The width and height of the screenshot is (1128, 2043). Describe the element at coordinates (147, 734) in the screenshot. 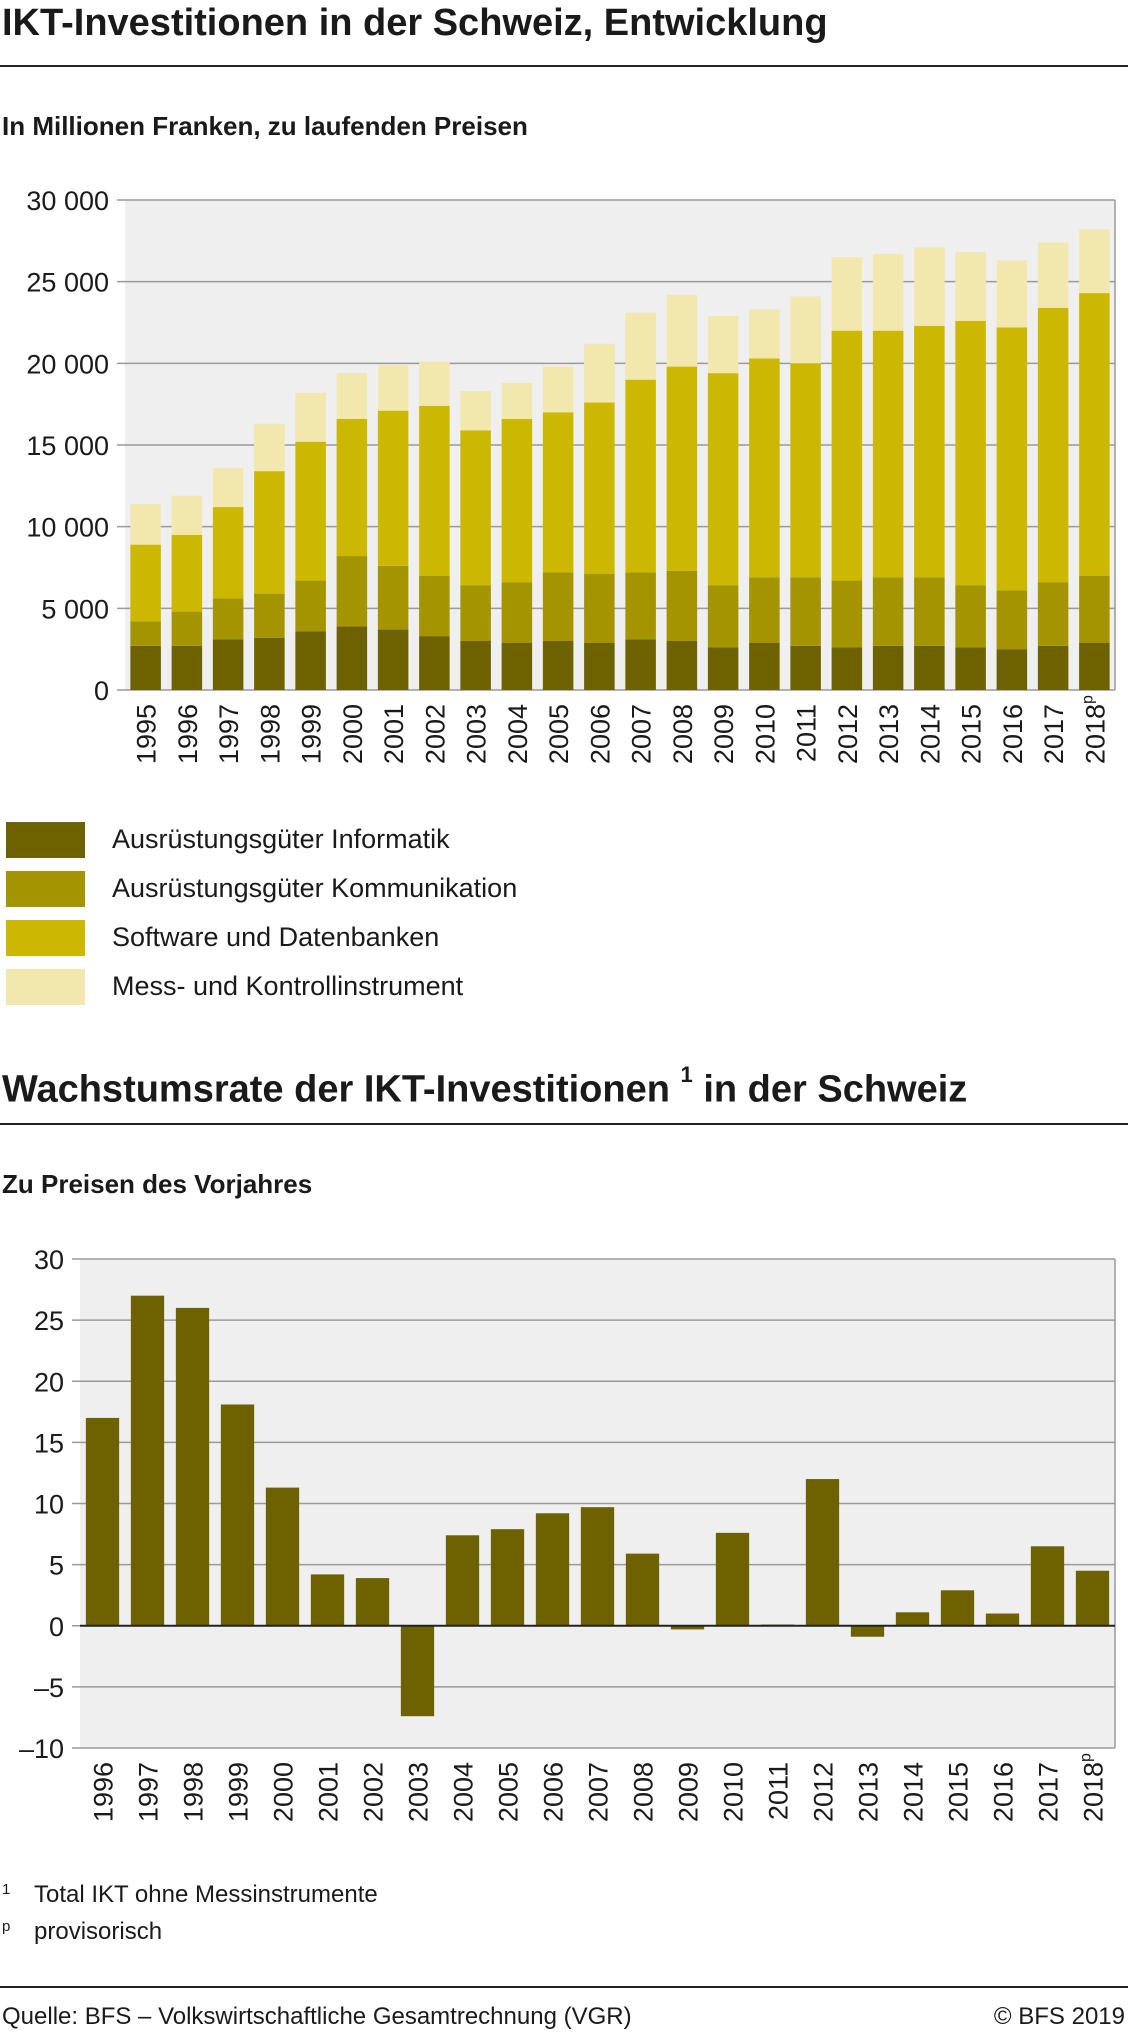

I see `x-tick-label: 1995` at that location.